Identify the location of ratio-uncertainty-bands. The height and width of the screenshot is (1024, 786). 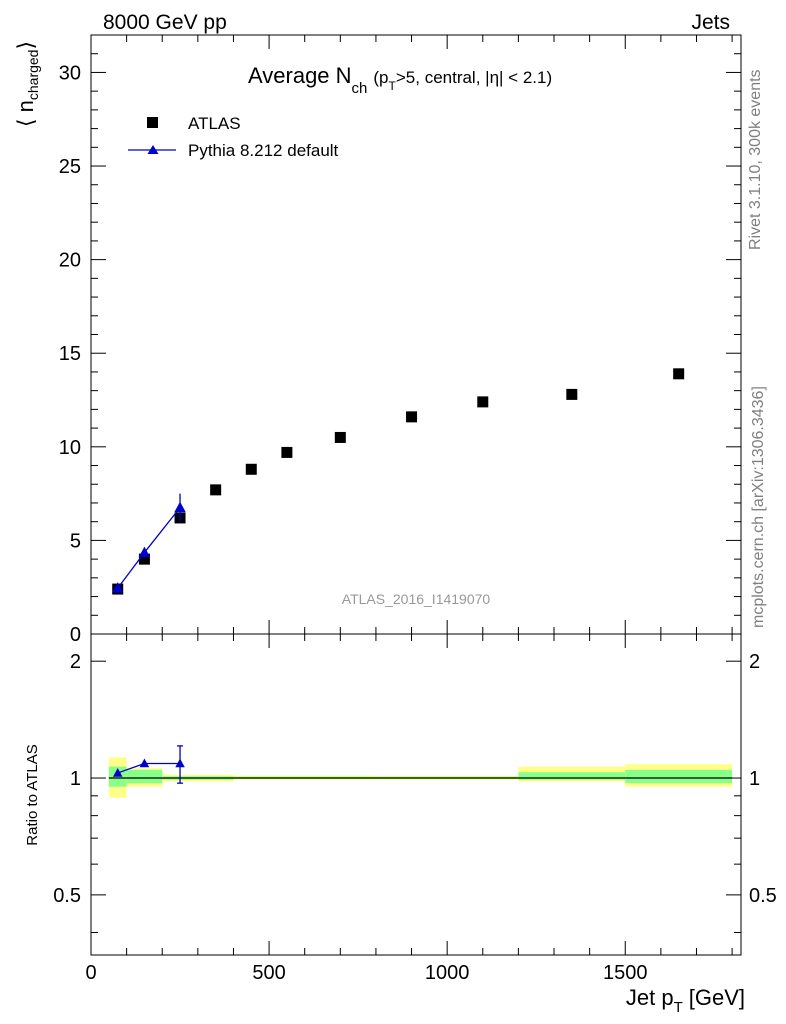
(420, 777).